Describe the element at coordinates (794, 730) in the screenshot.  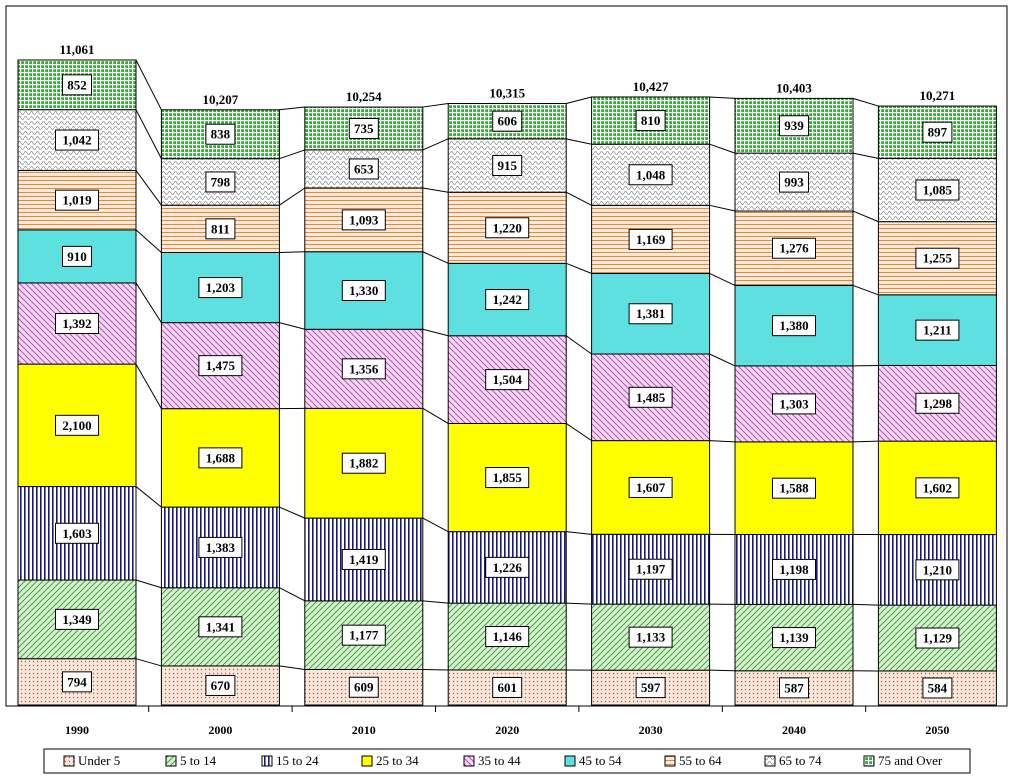
I see `x-tick-label-2040: 2040` at that location.